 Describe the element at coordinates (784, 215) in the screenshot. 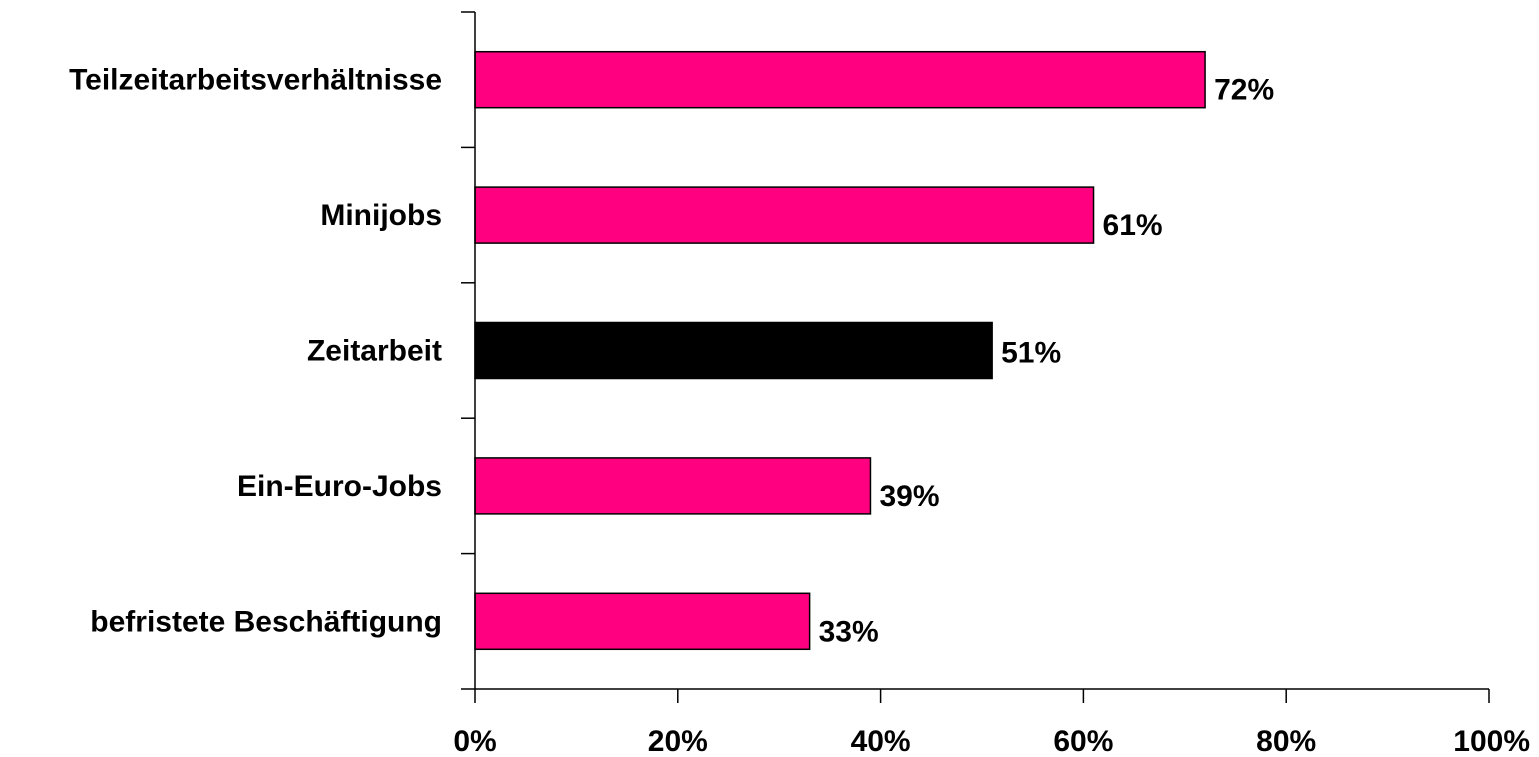

I see `bar-minijobs` at that location.